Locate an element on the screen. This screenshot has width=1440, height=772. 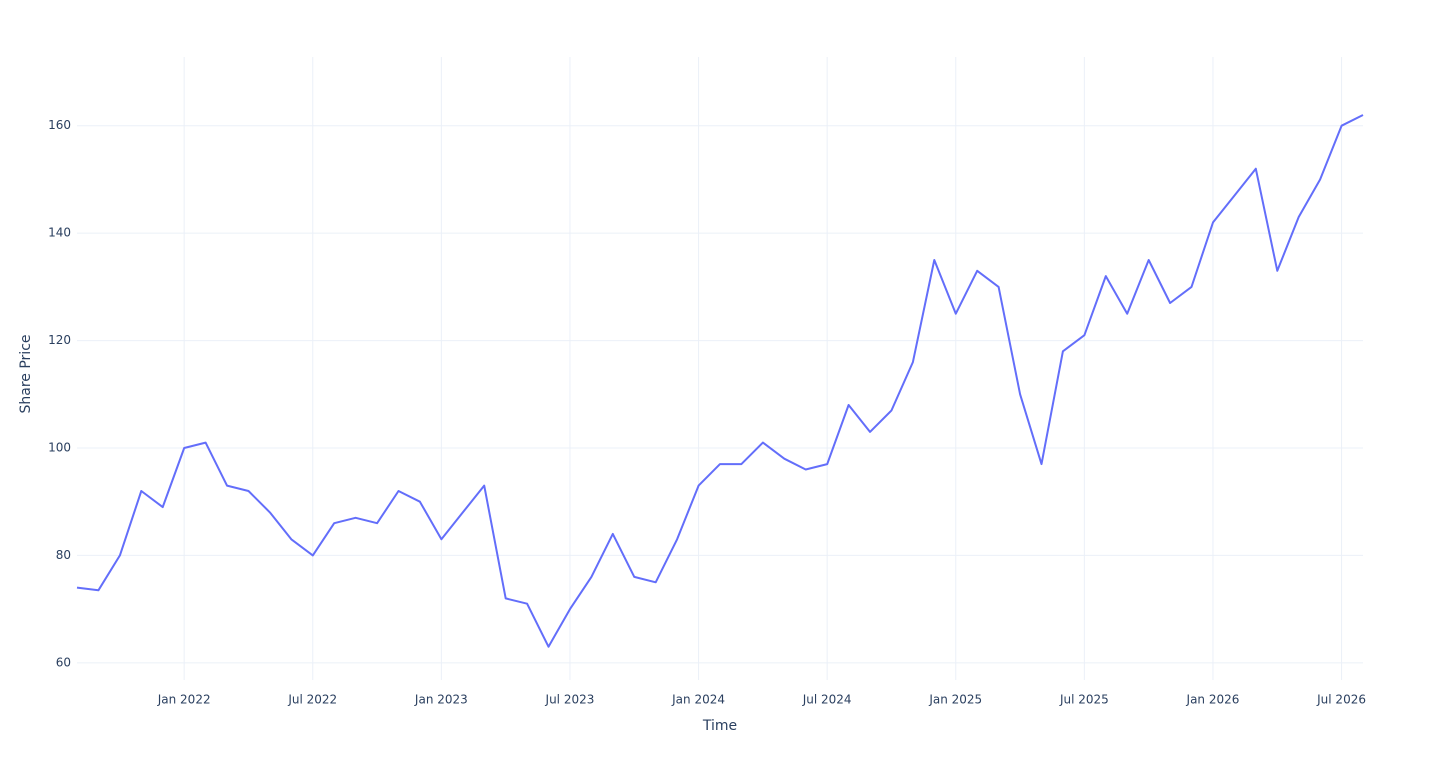
y-tick-label: 160 is located at coordinates (59, 125).